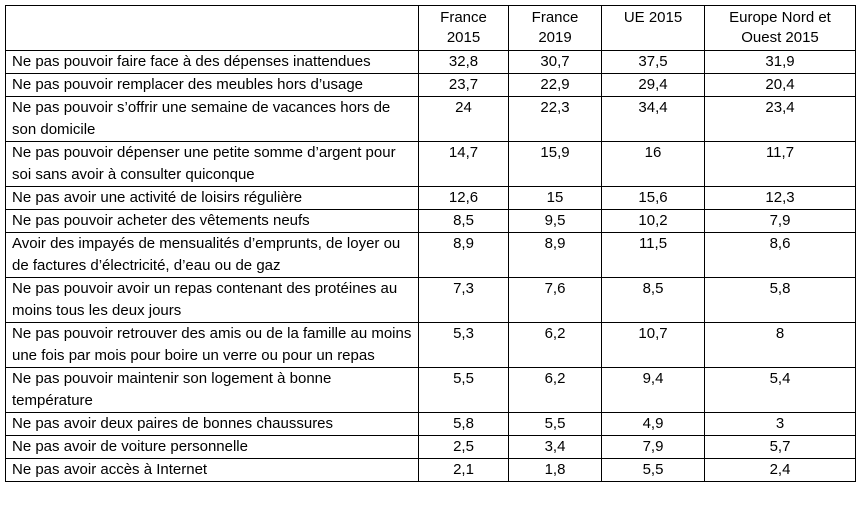 The width and height of the screenshot is (860, 522). Describe the element at coordinates (555, 164) in the screenshot. I see `value-cell: 15,9` at that location.